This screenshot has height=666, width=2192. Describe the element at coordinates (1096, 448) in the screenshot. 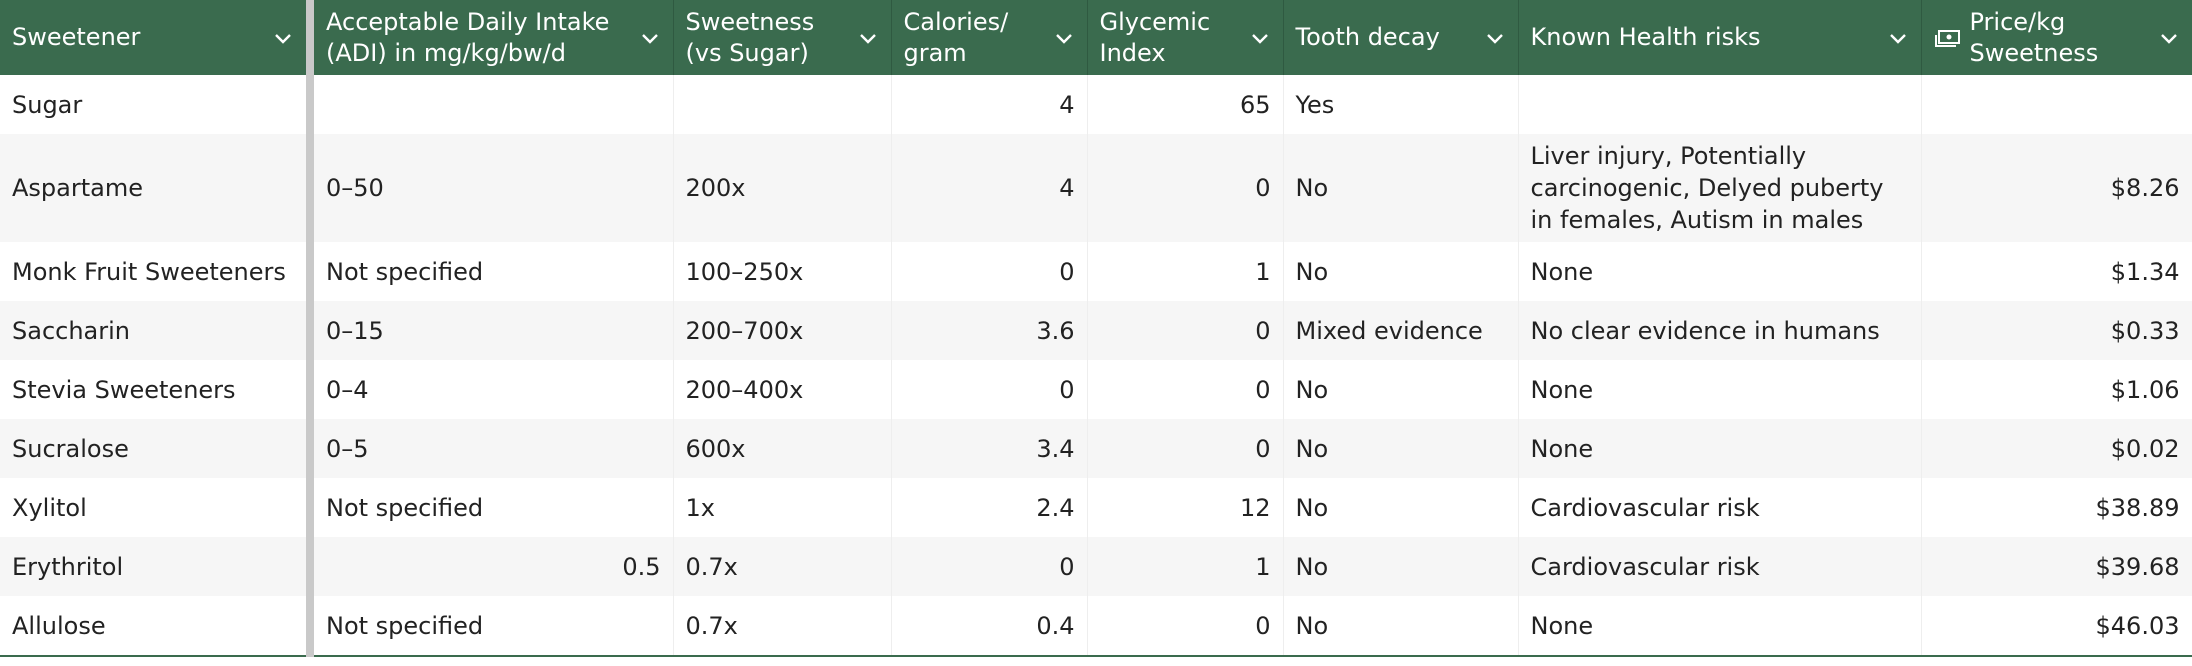

I see `table-row: Sucralose 0–5 600x 3.4 0 No None $0.02` at that location.